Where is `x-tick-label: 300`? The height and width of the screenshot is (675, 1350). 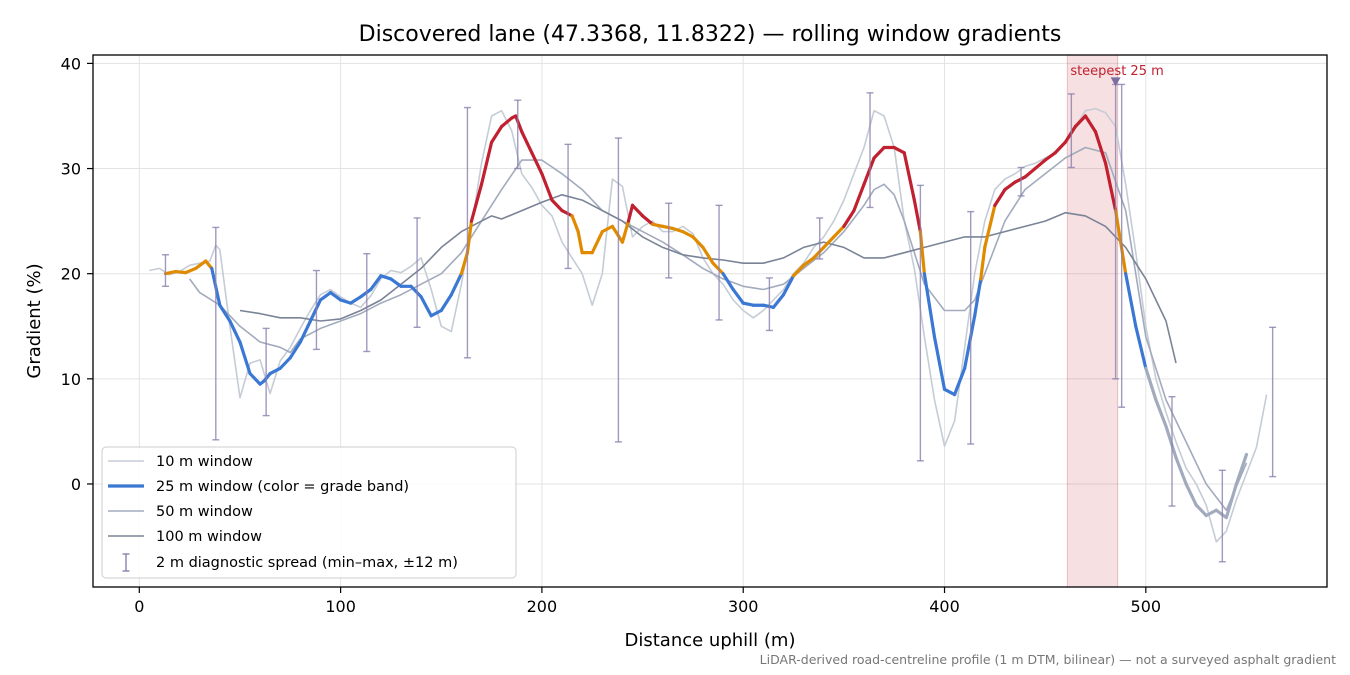 x-tick-label: 300 is located at coordinates (743, 606).